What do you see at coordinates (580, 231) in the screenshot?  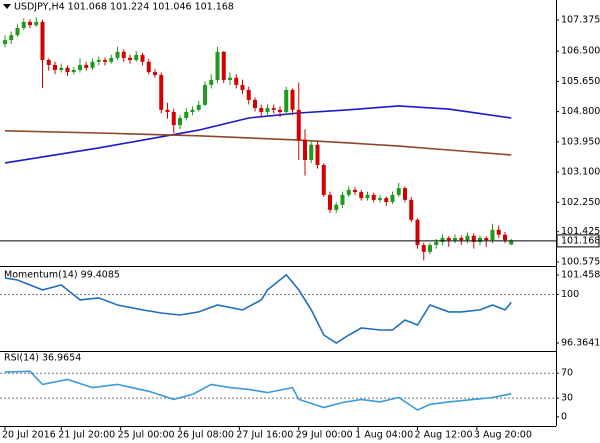 I see `y-tick-label: 101.425` at bounding box center [580, 231].